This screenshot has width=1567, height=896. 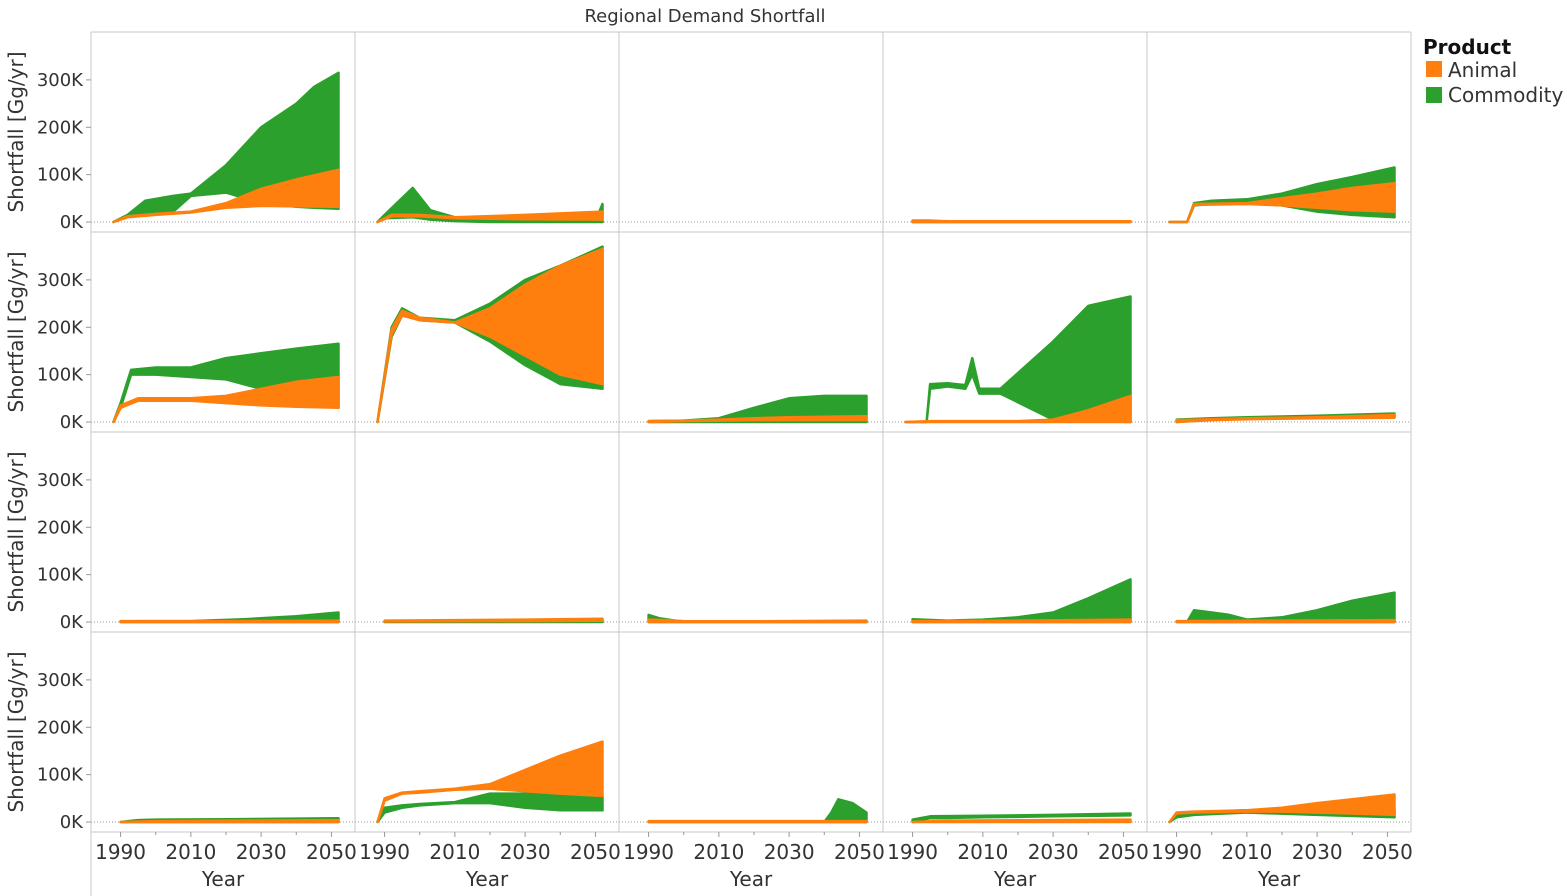 What do you see at coordinates (704, 16) in the screenshot?
I see `chart-title: Regional Demand Shortfall` at bounding box center [704, 16].